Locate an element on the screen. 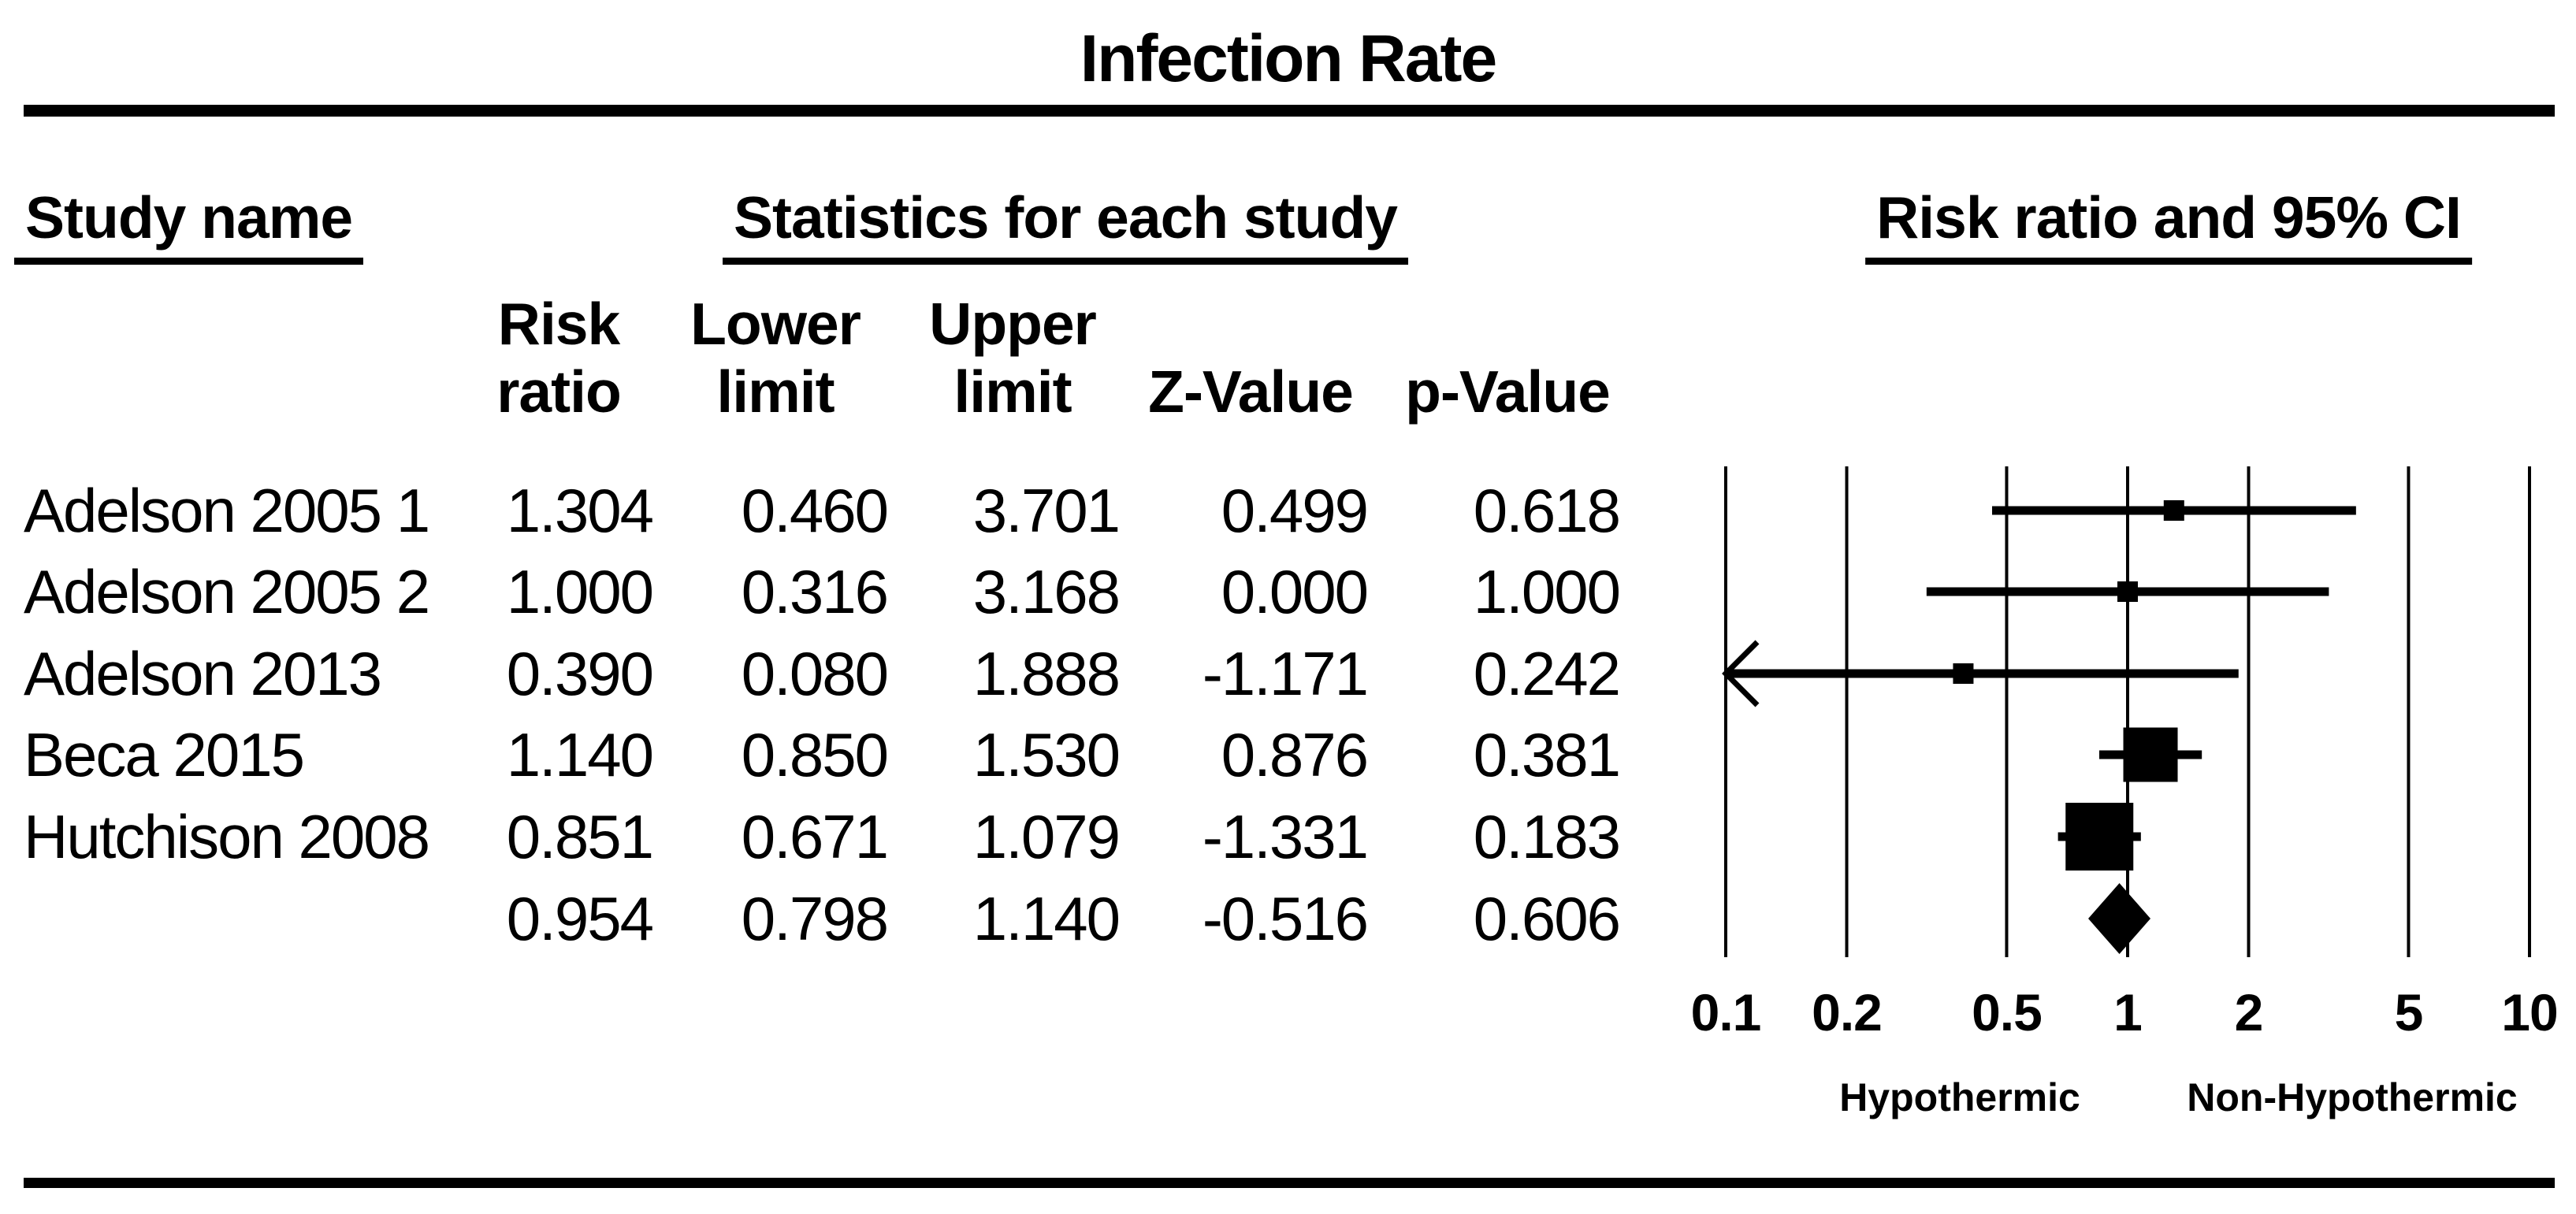 The height and width of the screenshot is (1214, 2576). column-header-line: p-Value is located at coordinates (1508, 391).